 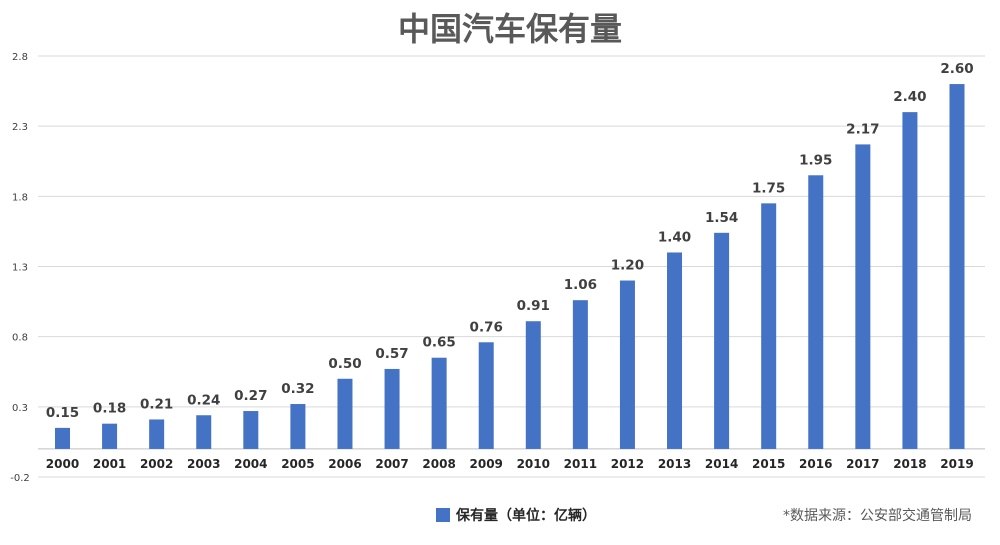 I want to click on data-label-2007: 0.57, so click(x=391, y=354).